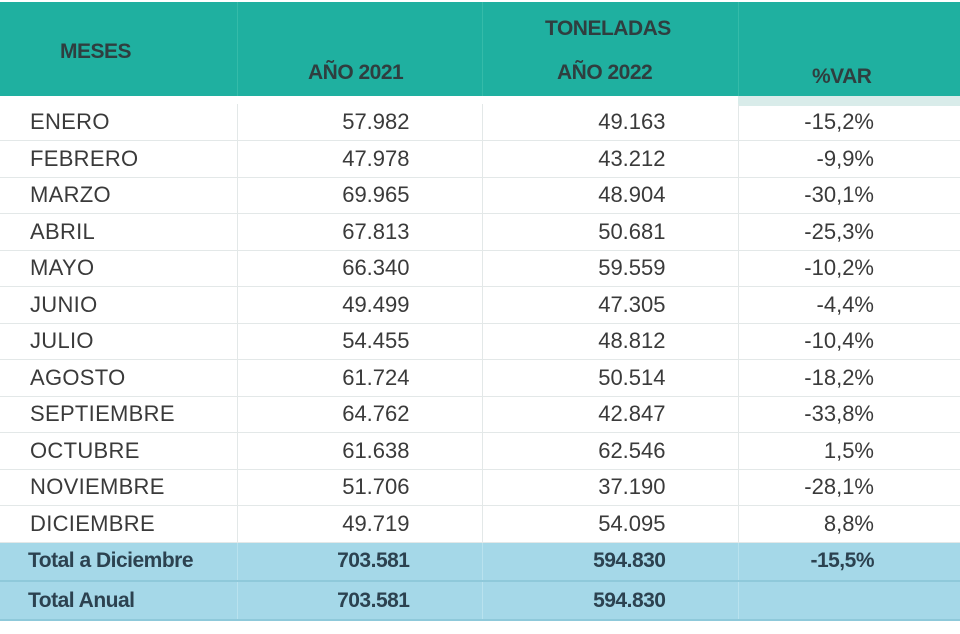  What do you see at coordinates (360, 341) in the screenshot?
I see `year-2021-cell: 54.455` at bounding box center [360, 341].